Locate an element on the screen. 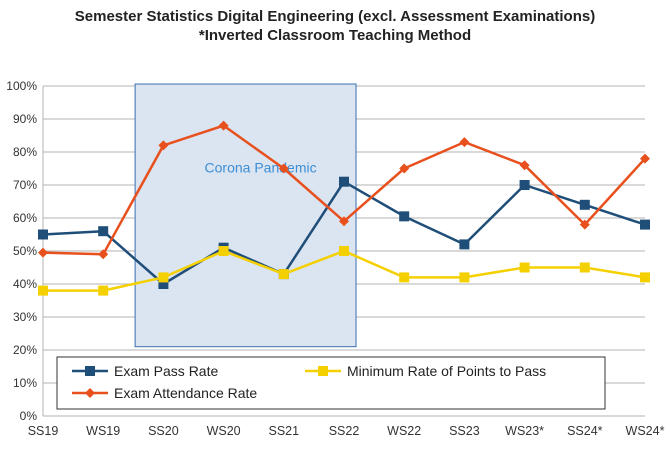 The width and height of the screenshot is (670, 449). y-tick-label: 50% is located at coordinates (25, 251).